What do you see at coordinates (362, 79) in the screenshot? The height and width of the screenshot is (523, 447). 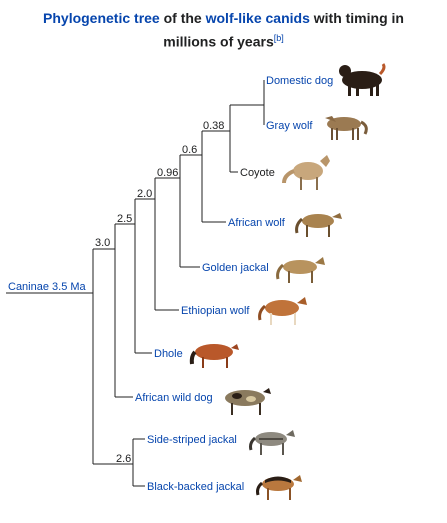 I see `domestic-dog-icon` at bounding box center [362, 79].